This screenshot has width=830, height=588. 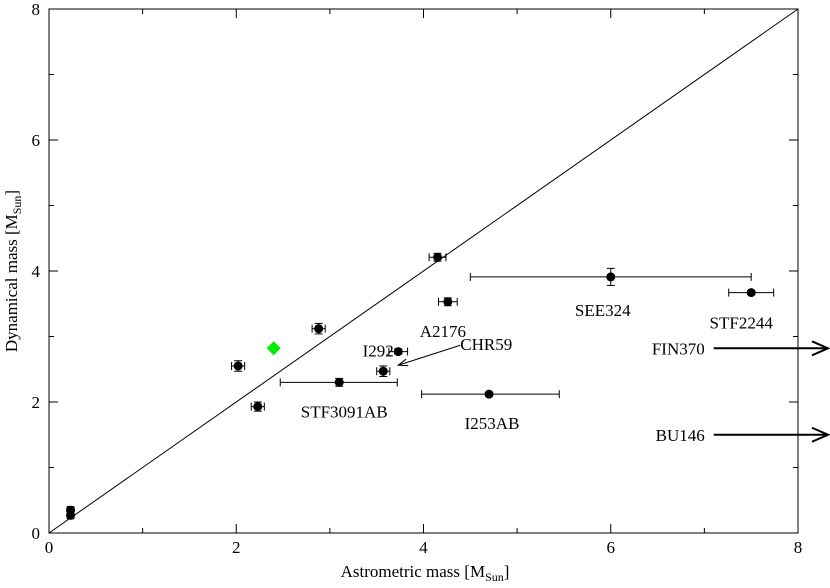 I want to click on x-tick-label: 8, so click(x=798, y=547).